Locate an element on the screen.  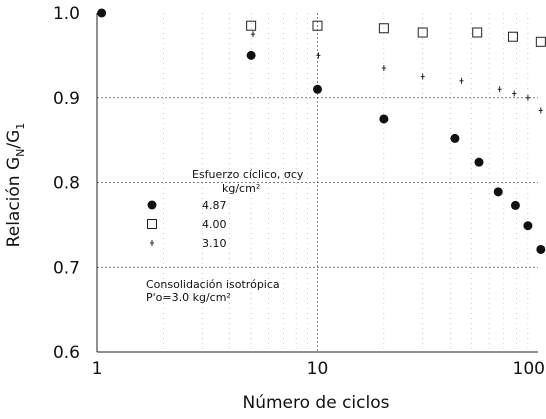
legend-label-4-00: 4.00 is located at coordinates (214, 224).